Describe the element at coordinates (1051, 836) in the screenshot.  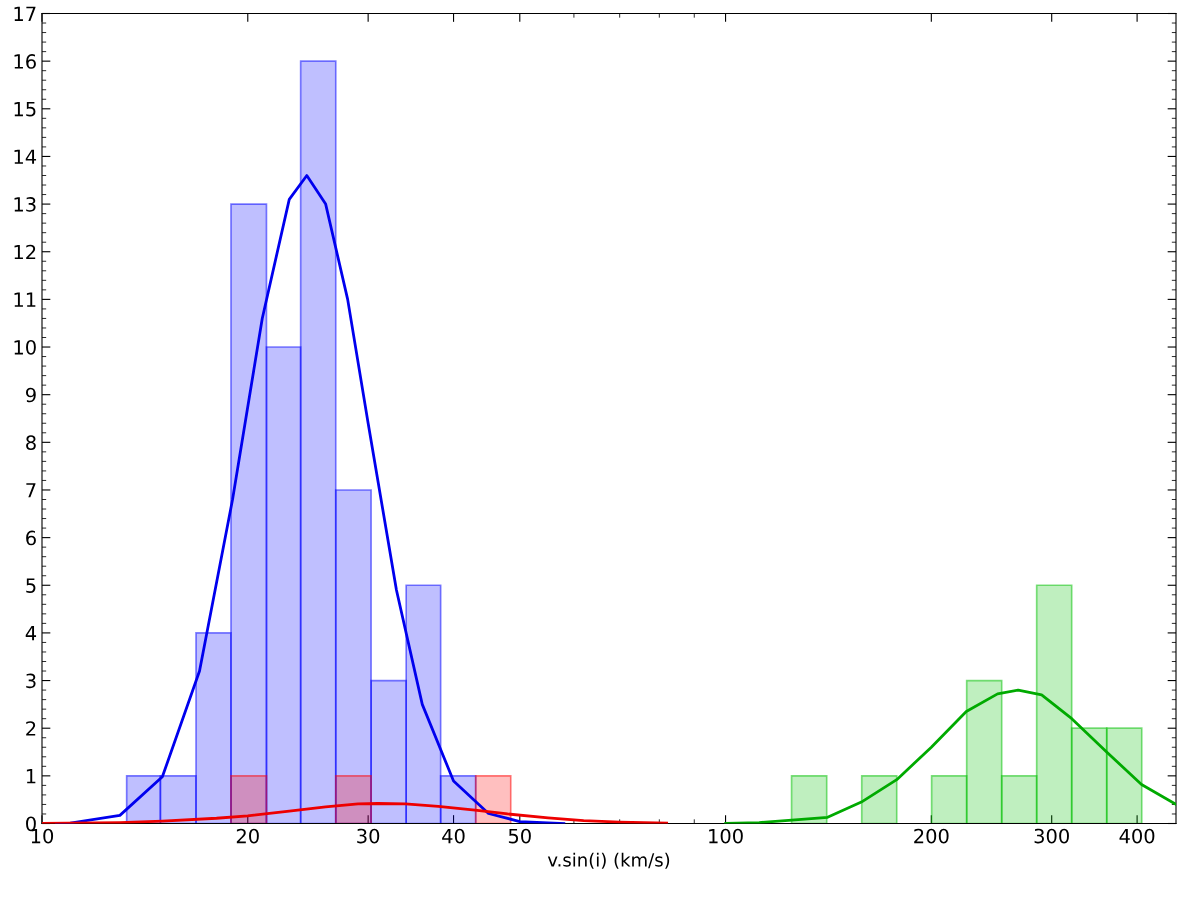
I see `x-tick-label: 300` at that location.